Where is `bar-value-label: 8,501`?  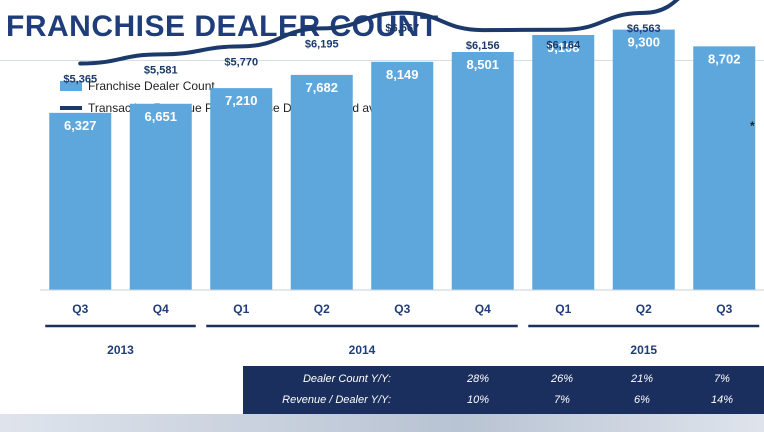
bar-value-label: 8,501 is located at coordinates (482, 64).